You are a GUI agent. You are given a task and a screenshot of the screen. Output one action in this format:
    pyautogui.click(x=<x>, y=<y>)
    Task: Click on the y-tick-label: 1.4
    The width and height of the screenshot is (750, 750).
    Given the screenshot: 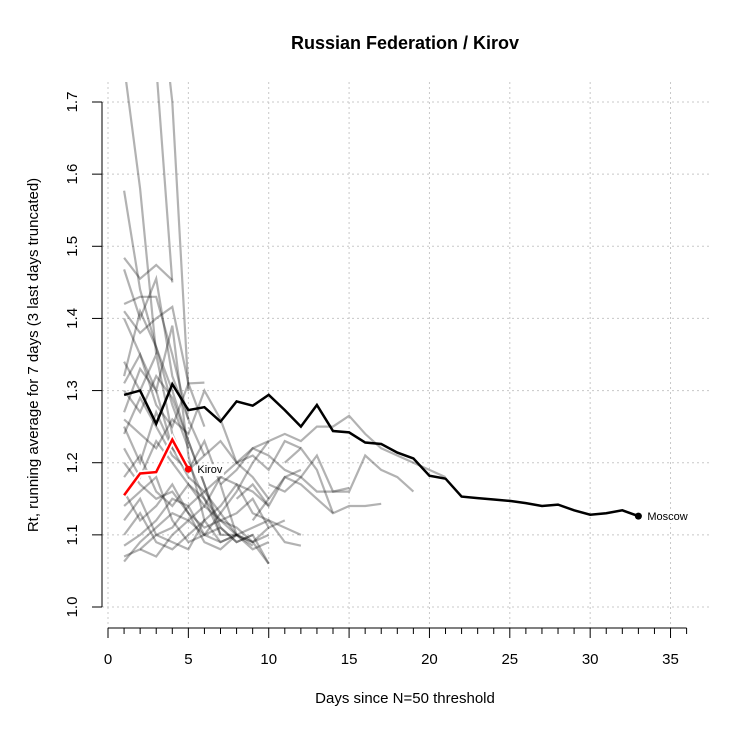 What is the action you would take?
    pyautogui.click(x=72, y=318)
    